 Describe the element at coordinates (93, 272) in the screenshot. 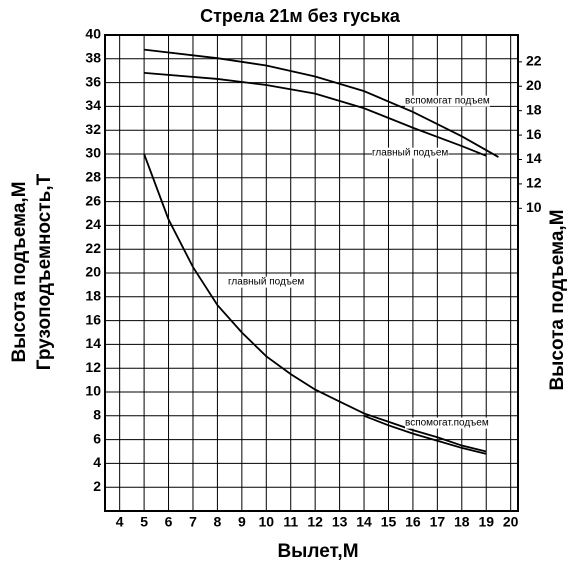

I see `y-tick-label: 20` at that location.